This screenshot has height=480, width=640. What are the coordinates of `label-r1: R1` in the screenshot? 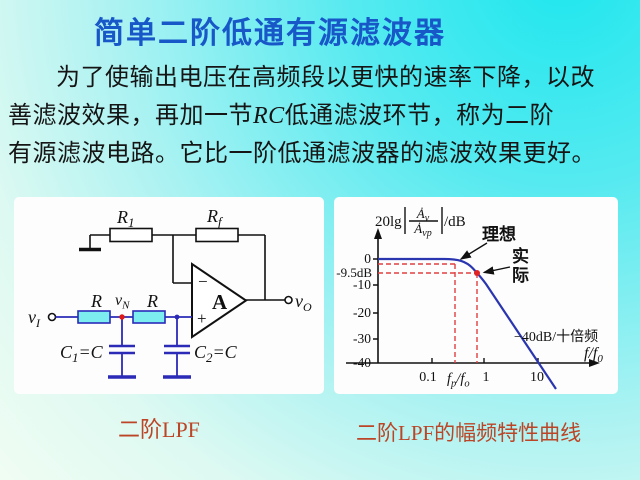 It's located at (125, 218).